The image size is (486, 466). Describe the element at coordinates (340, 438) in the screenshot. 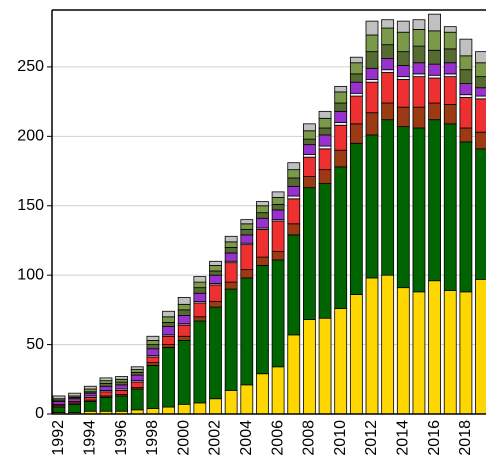

I see `x-tick-label: 2010` at that location.